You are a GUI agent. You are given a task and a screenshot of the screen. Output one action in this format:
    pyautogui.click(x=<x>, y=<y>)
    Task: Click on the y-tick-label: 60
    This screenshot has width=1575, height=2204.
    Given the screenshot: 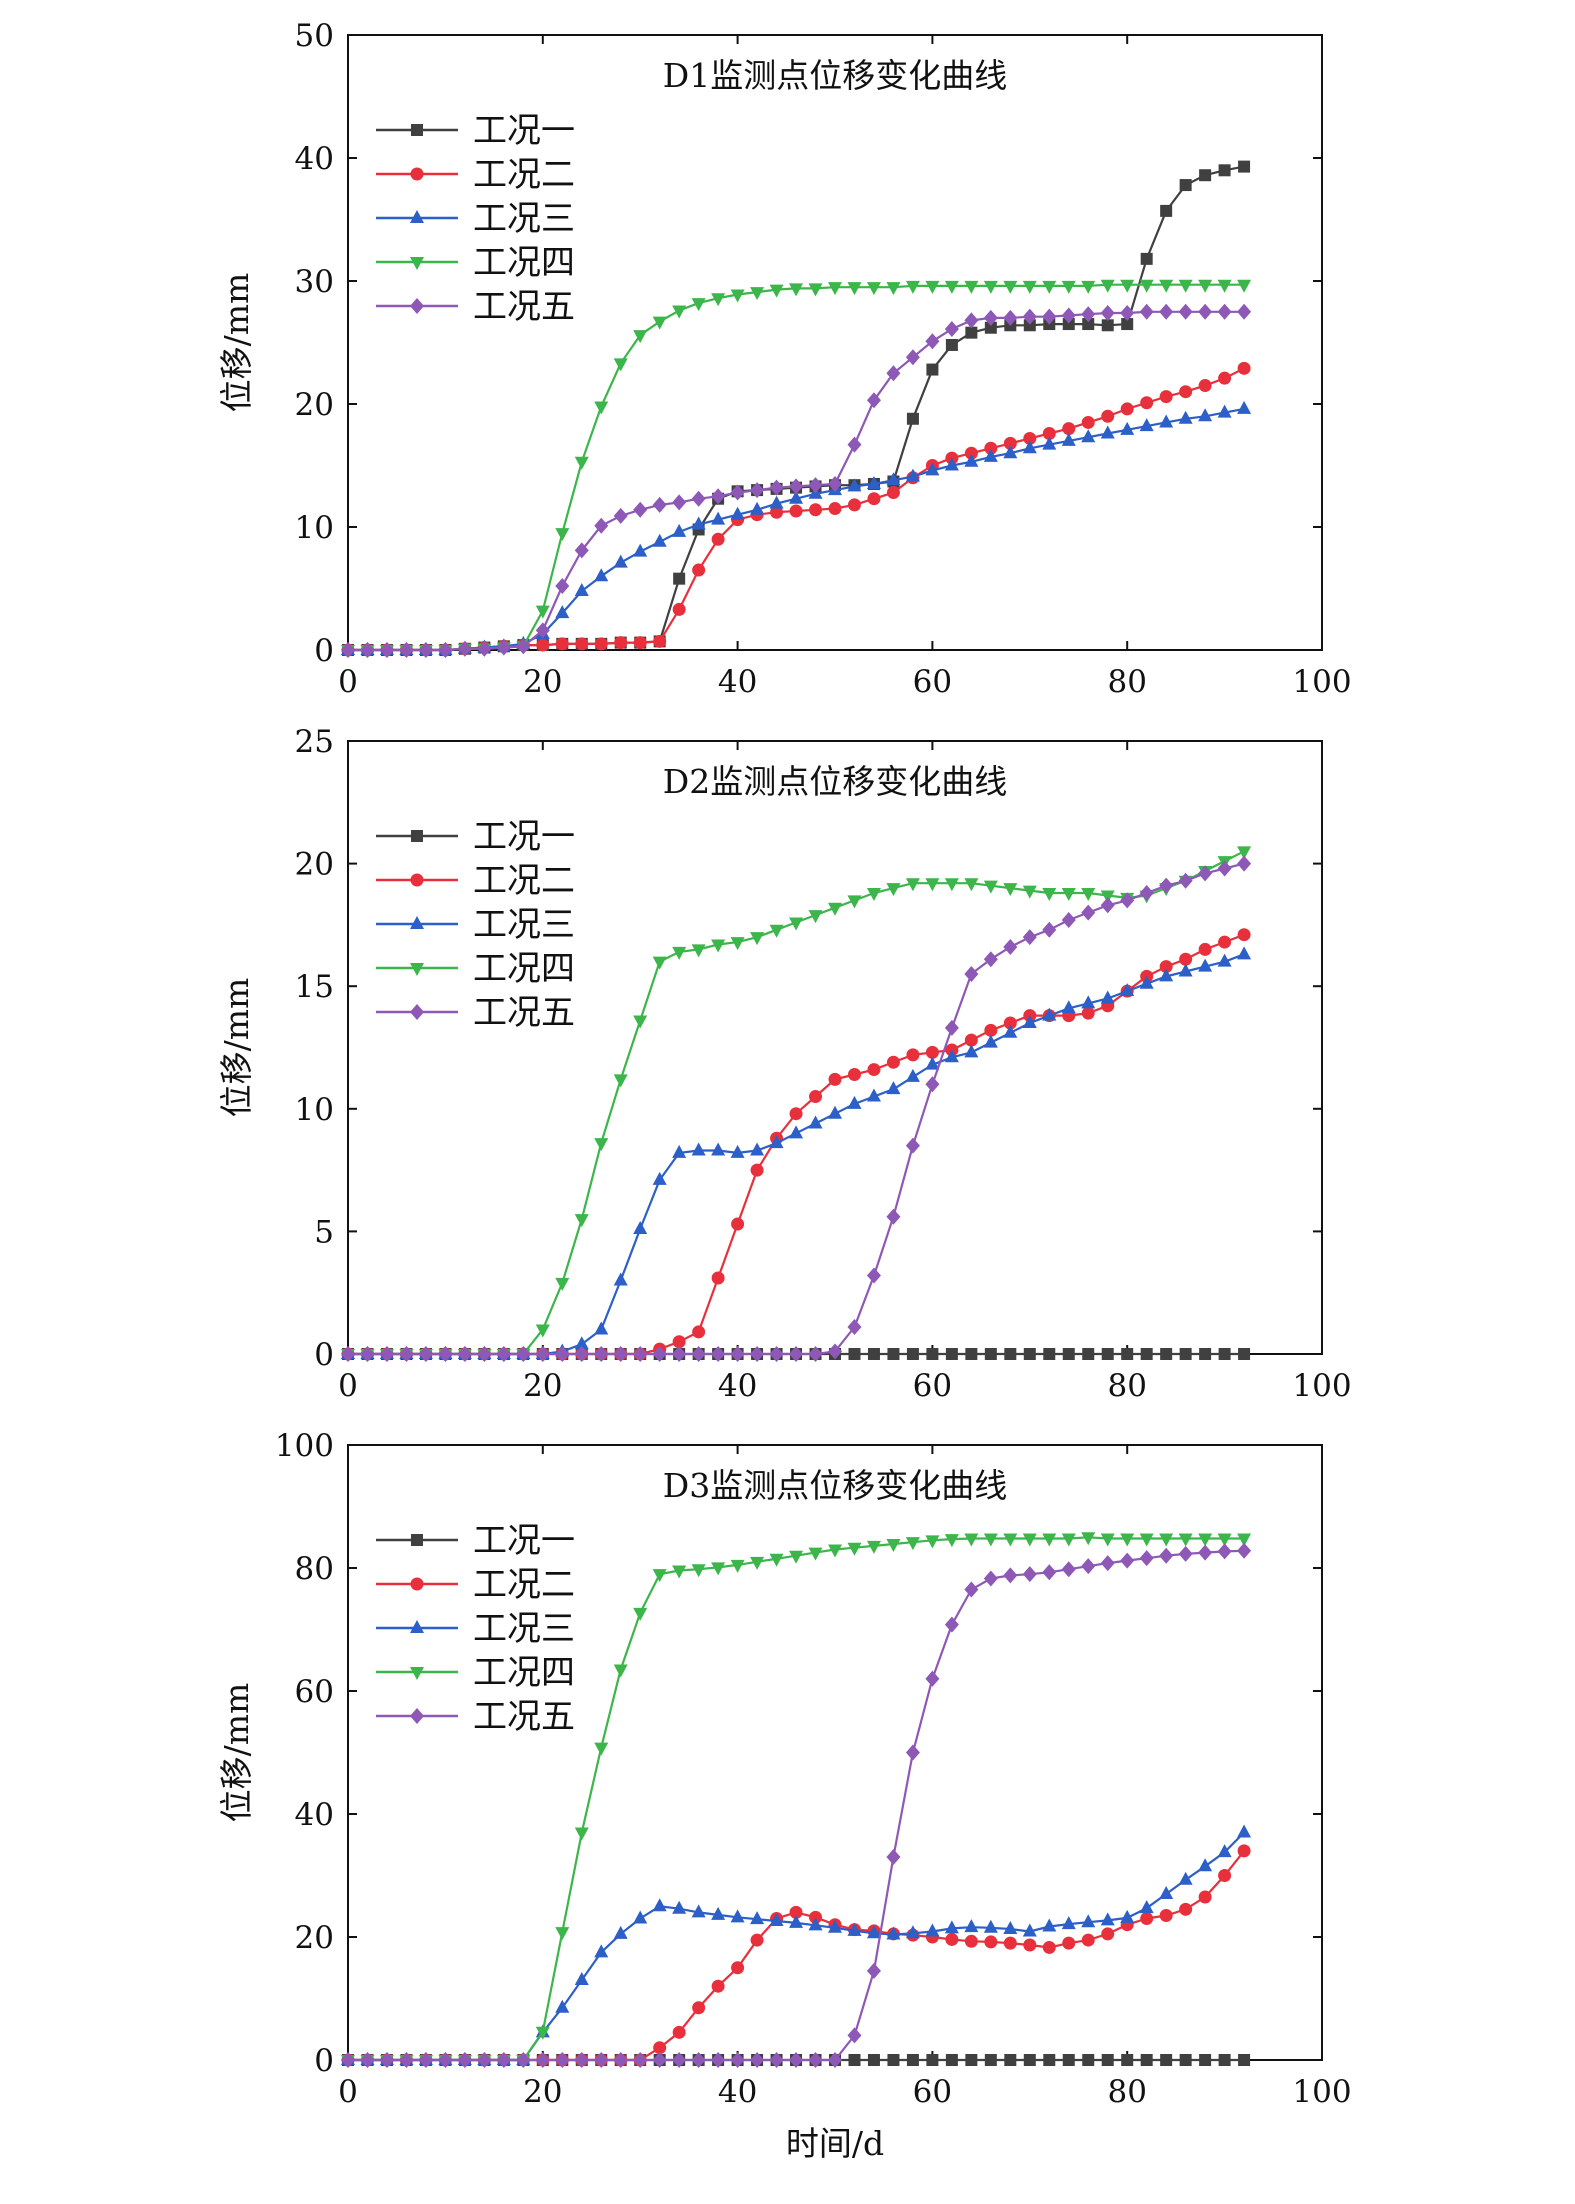 What is the action you would take?
    pyautogui.click(x=314, y=1692)
    